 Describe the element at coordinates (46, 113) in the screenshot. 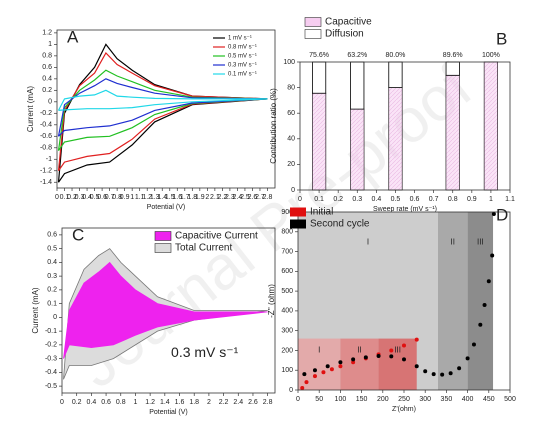

I see `y-tick-label: -0.2` at that location.